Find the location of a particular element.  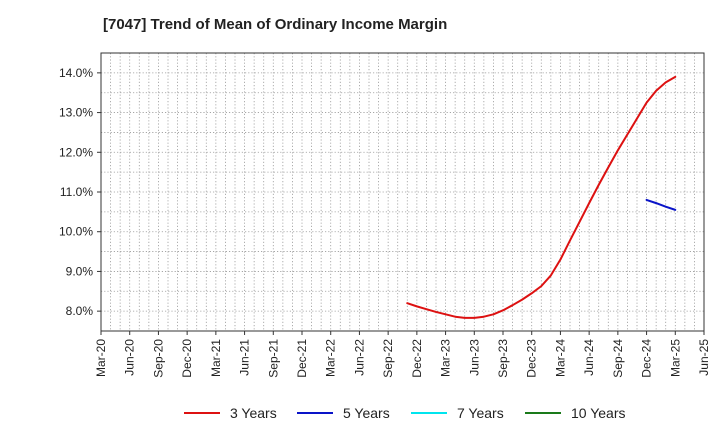

legend-label-3-years: 3 Years is located at coordinates (253, 413).